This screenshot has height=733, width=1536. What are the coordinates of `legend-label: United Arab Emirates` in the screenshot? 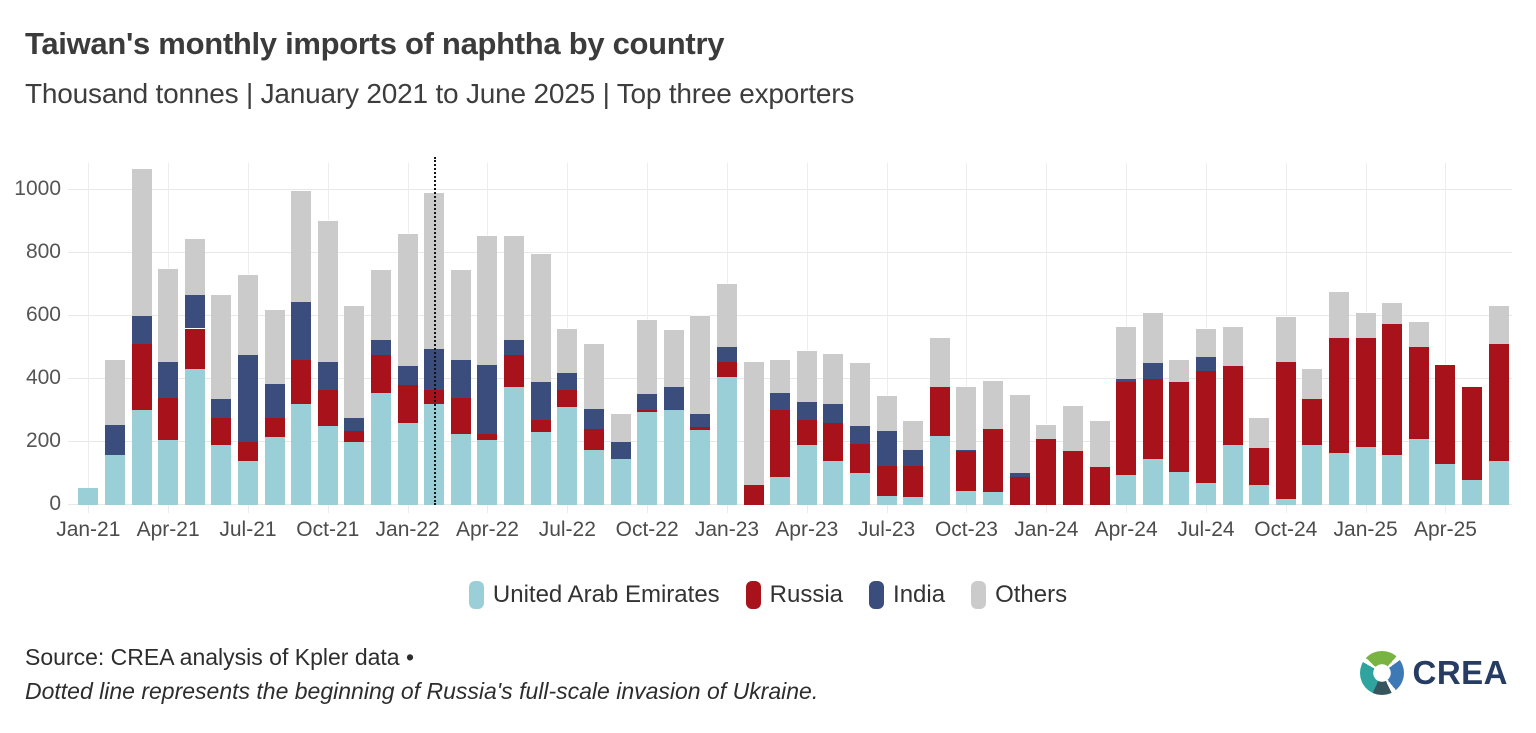 It's located at (606, 594).